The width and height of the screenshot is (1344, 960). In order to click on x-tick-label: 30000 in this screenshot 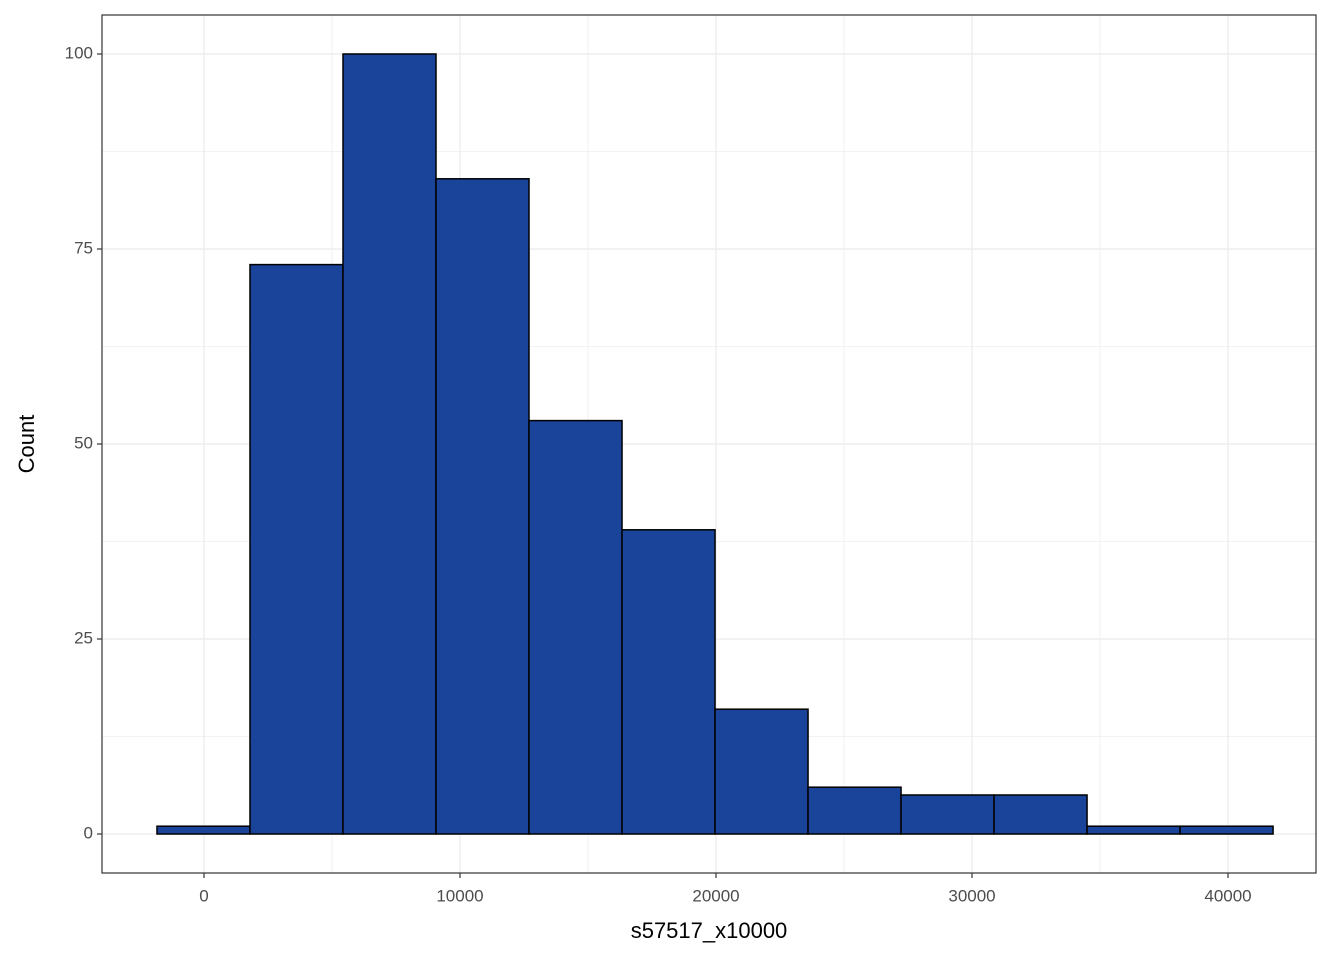, I will do `click(971, 895)`.